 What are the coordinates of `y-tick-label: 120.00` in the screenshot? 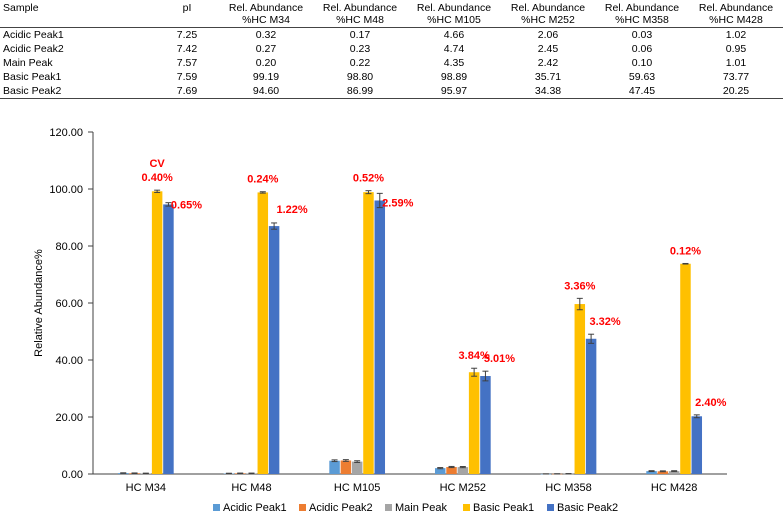 It's located at (66, 133).